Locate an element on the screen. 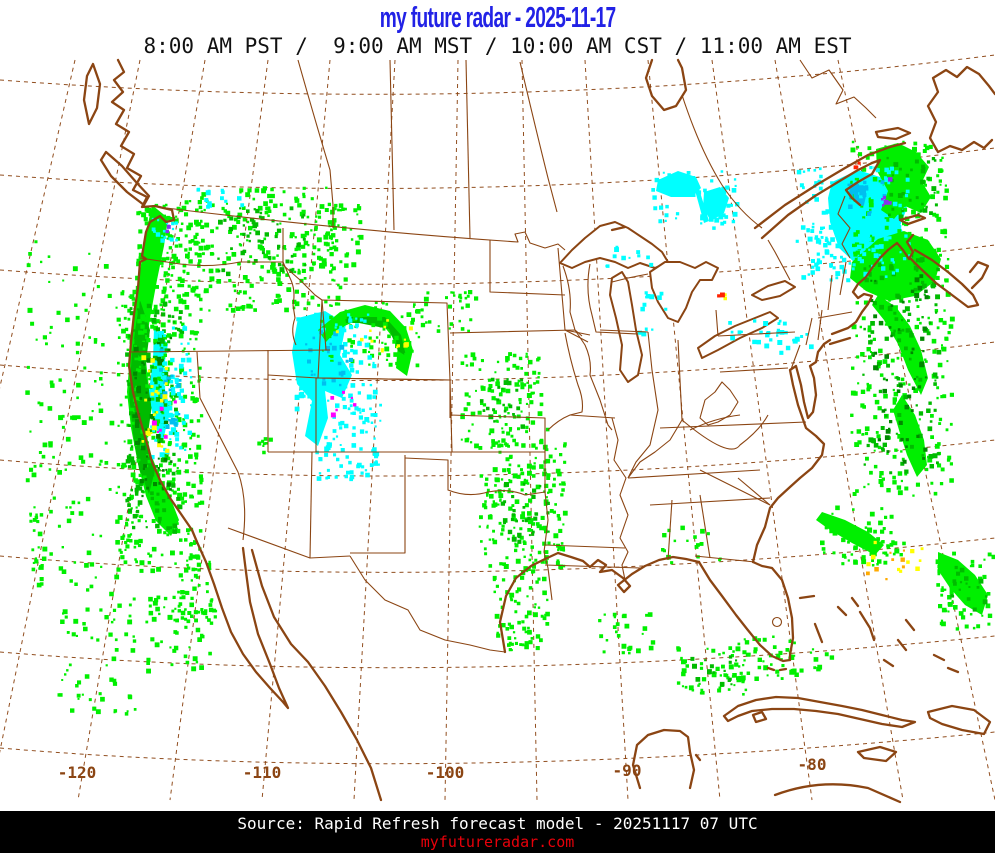 The height and width of the screenshot is (853, 995). lon-label: -120 is located at coordinates (77, 772).